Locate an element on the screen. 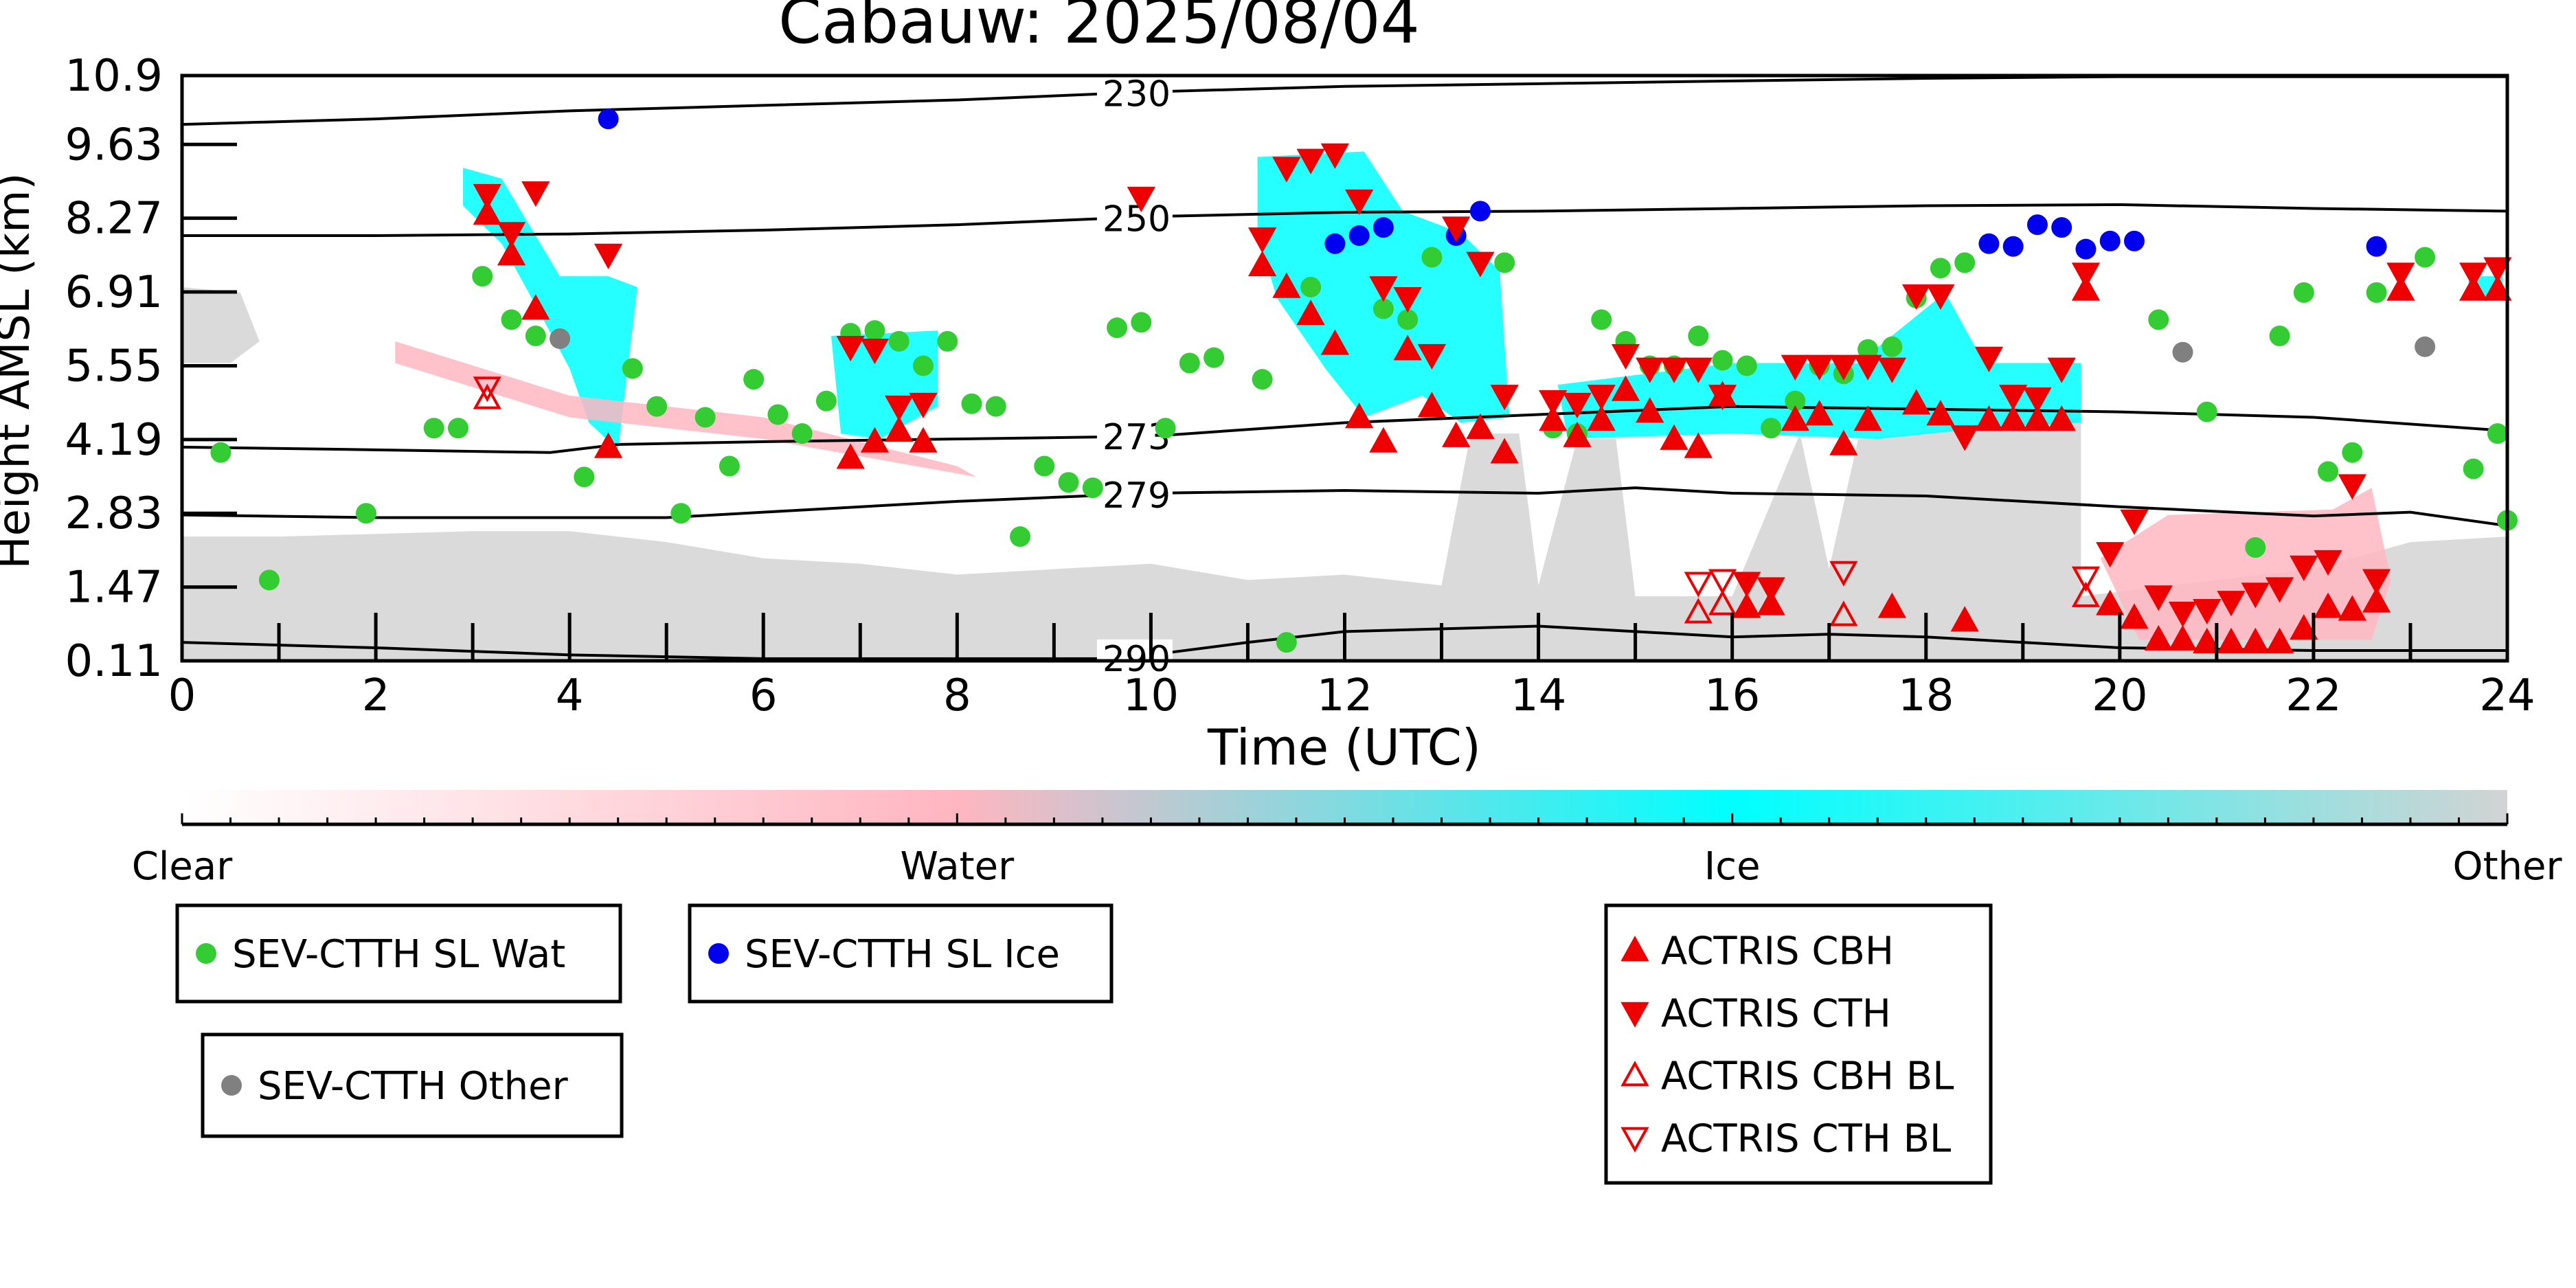 This screenshot has width=2576, height=1288. legend-label-sev-ctth-other: SEV-CTTH Other is located at coordinates (413, 1086).